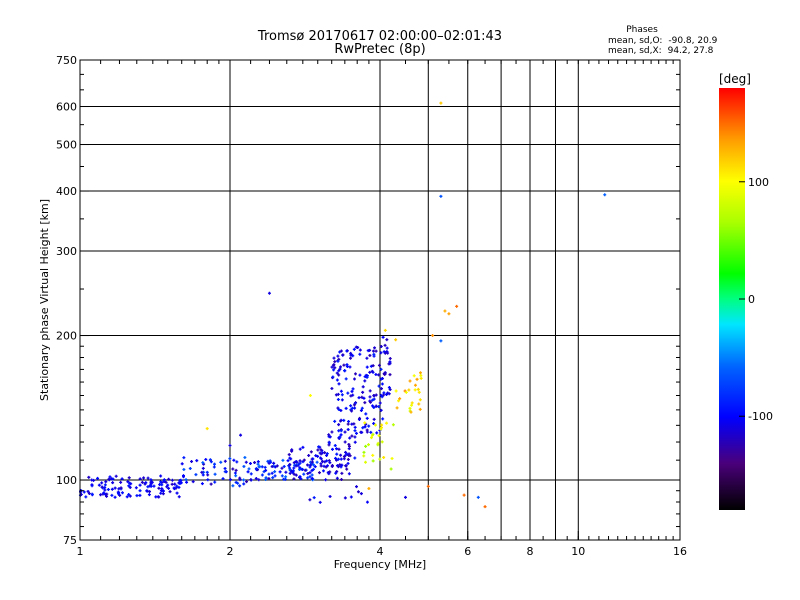 This screenshot has height=600, width=800. What do you see at coordinates (760, 416) in the screenshot?
I see `colorbar-tick-label: -100` at bounding box center [760, 416].